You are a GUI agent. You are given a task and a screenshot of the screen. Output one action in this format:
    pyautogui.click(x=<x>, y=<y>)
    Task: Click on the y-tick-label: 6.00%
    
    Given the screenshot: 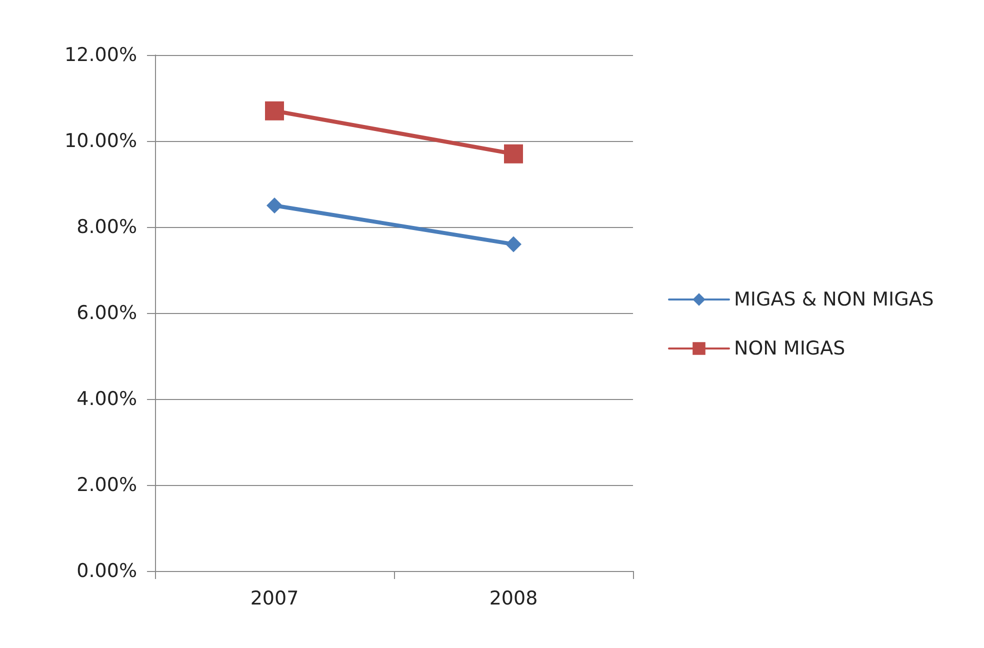 What is the action you would take?
    pyautogui.click(x=106, y=313)
    